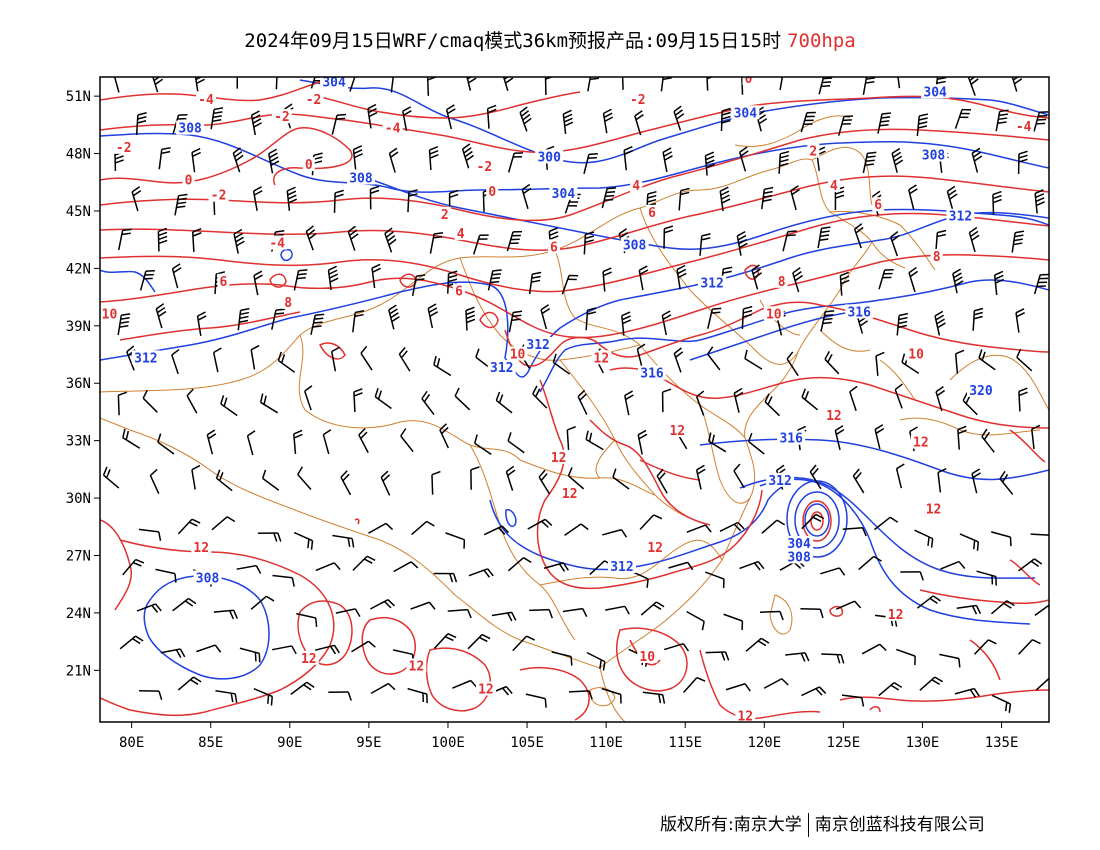 The width and height of the screenshot is (1100, 850). I want to click on lat-tick-label: 24N, so click(78, 614).